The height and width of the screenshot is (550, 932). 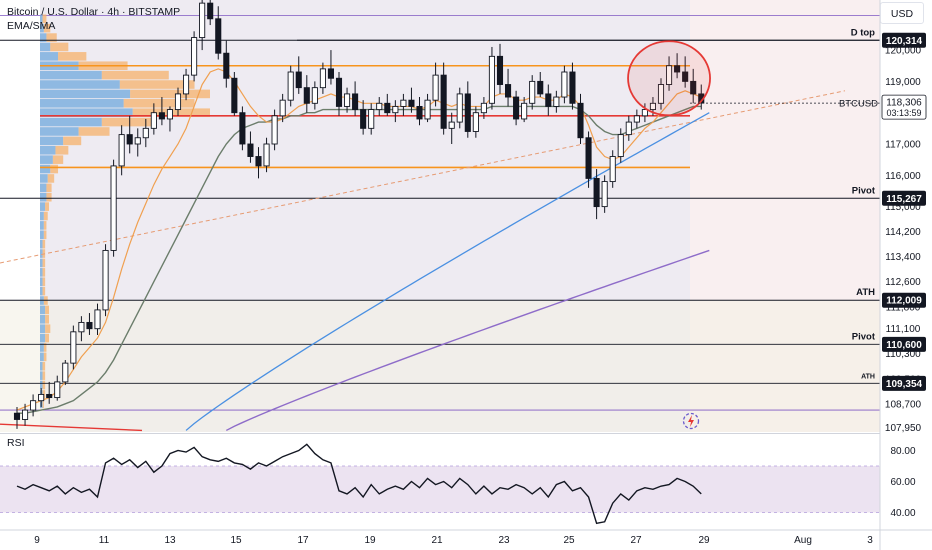 I want to click on time-tick-label: 13, so click(x=170, y=540).